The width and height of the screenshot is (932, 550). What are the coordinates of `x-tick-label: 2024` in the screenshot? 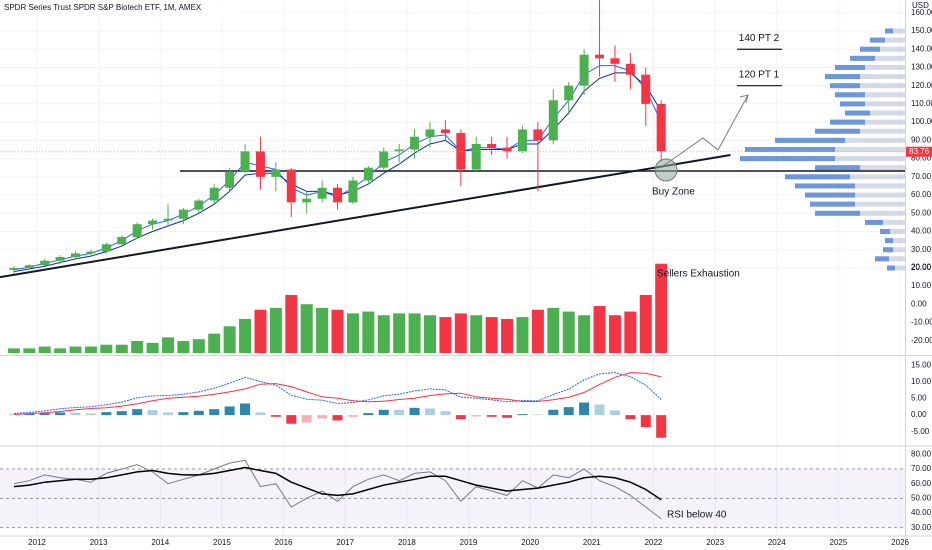 It's located at (777, 542).